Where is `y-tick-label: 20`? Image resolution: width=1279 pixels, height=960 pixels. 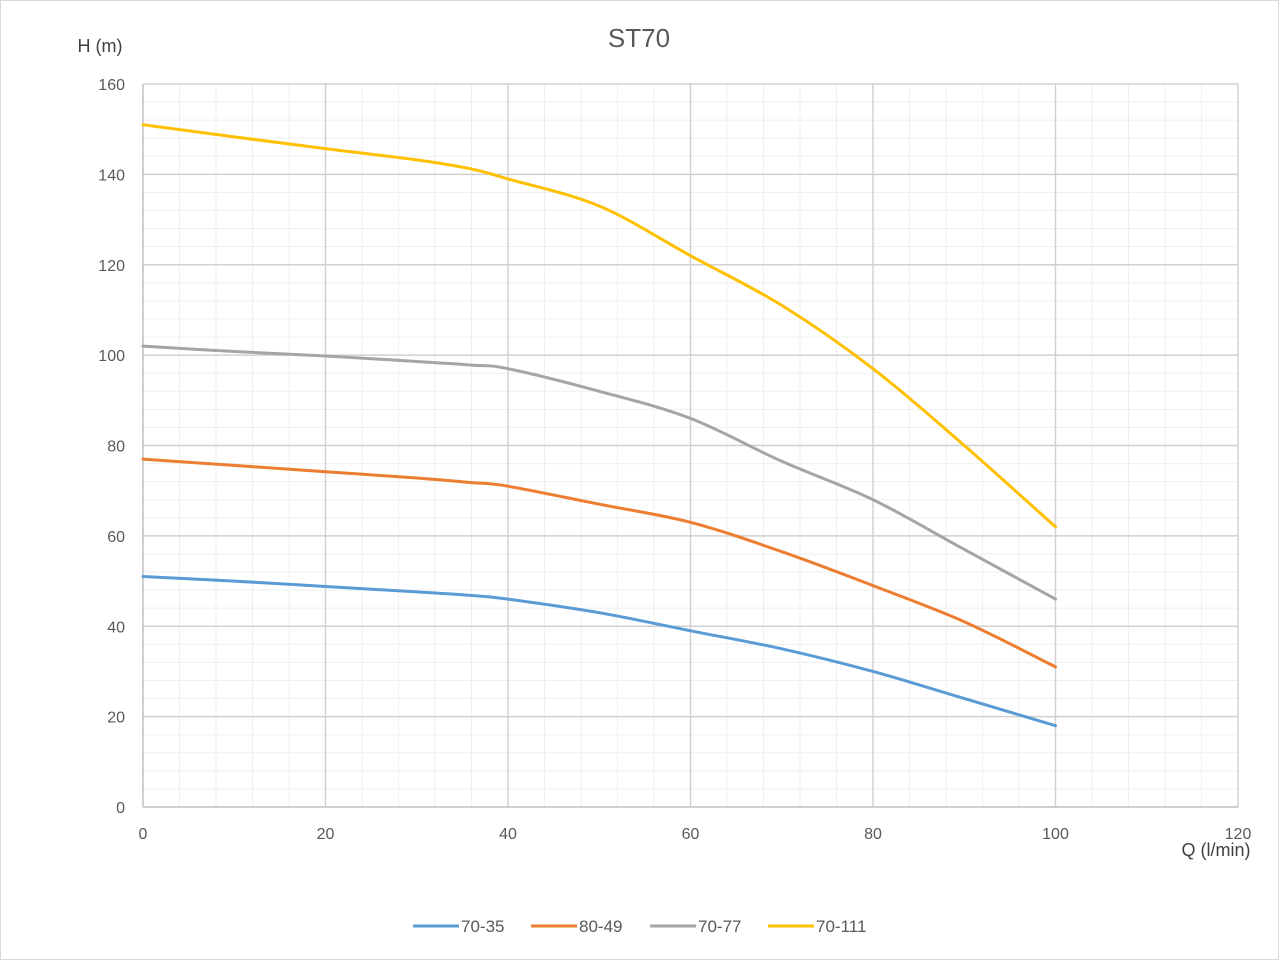
y-tick-label: 20 is located at coordinates (116, 718).